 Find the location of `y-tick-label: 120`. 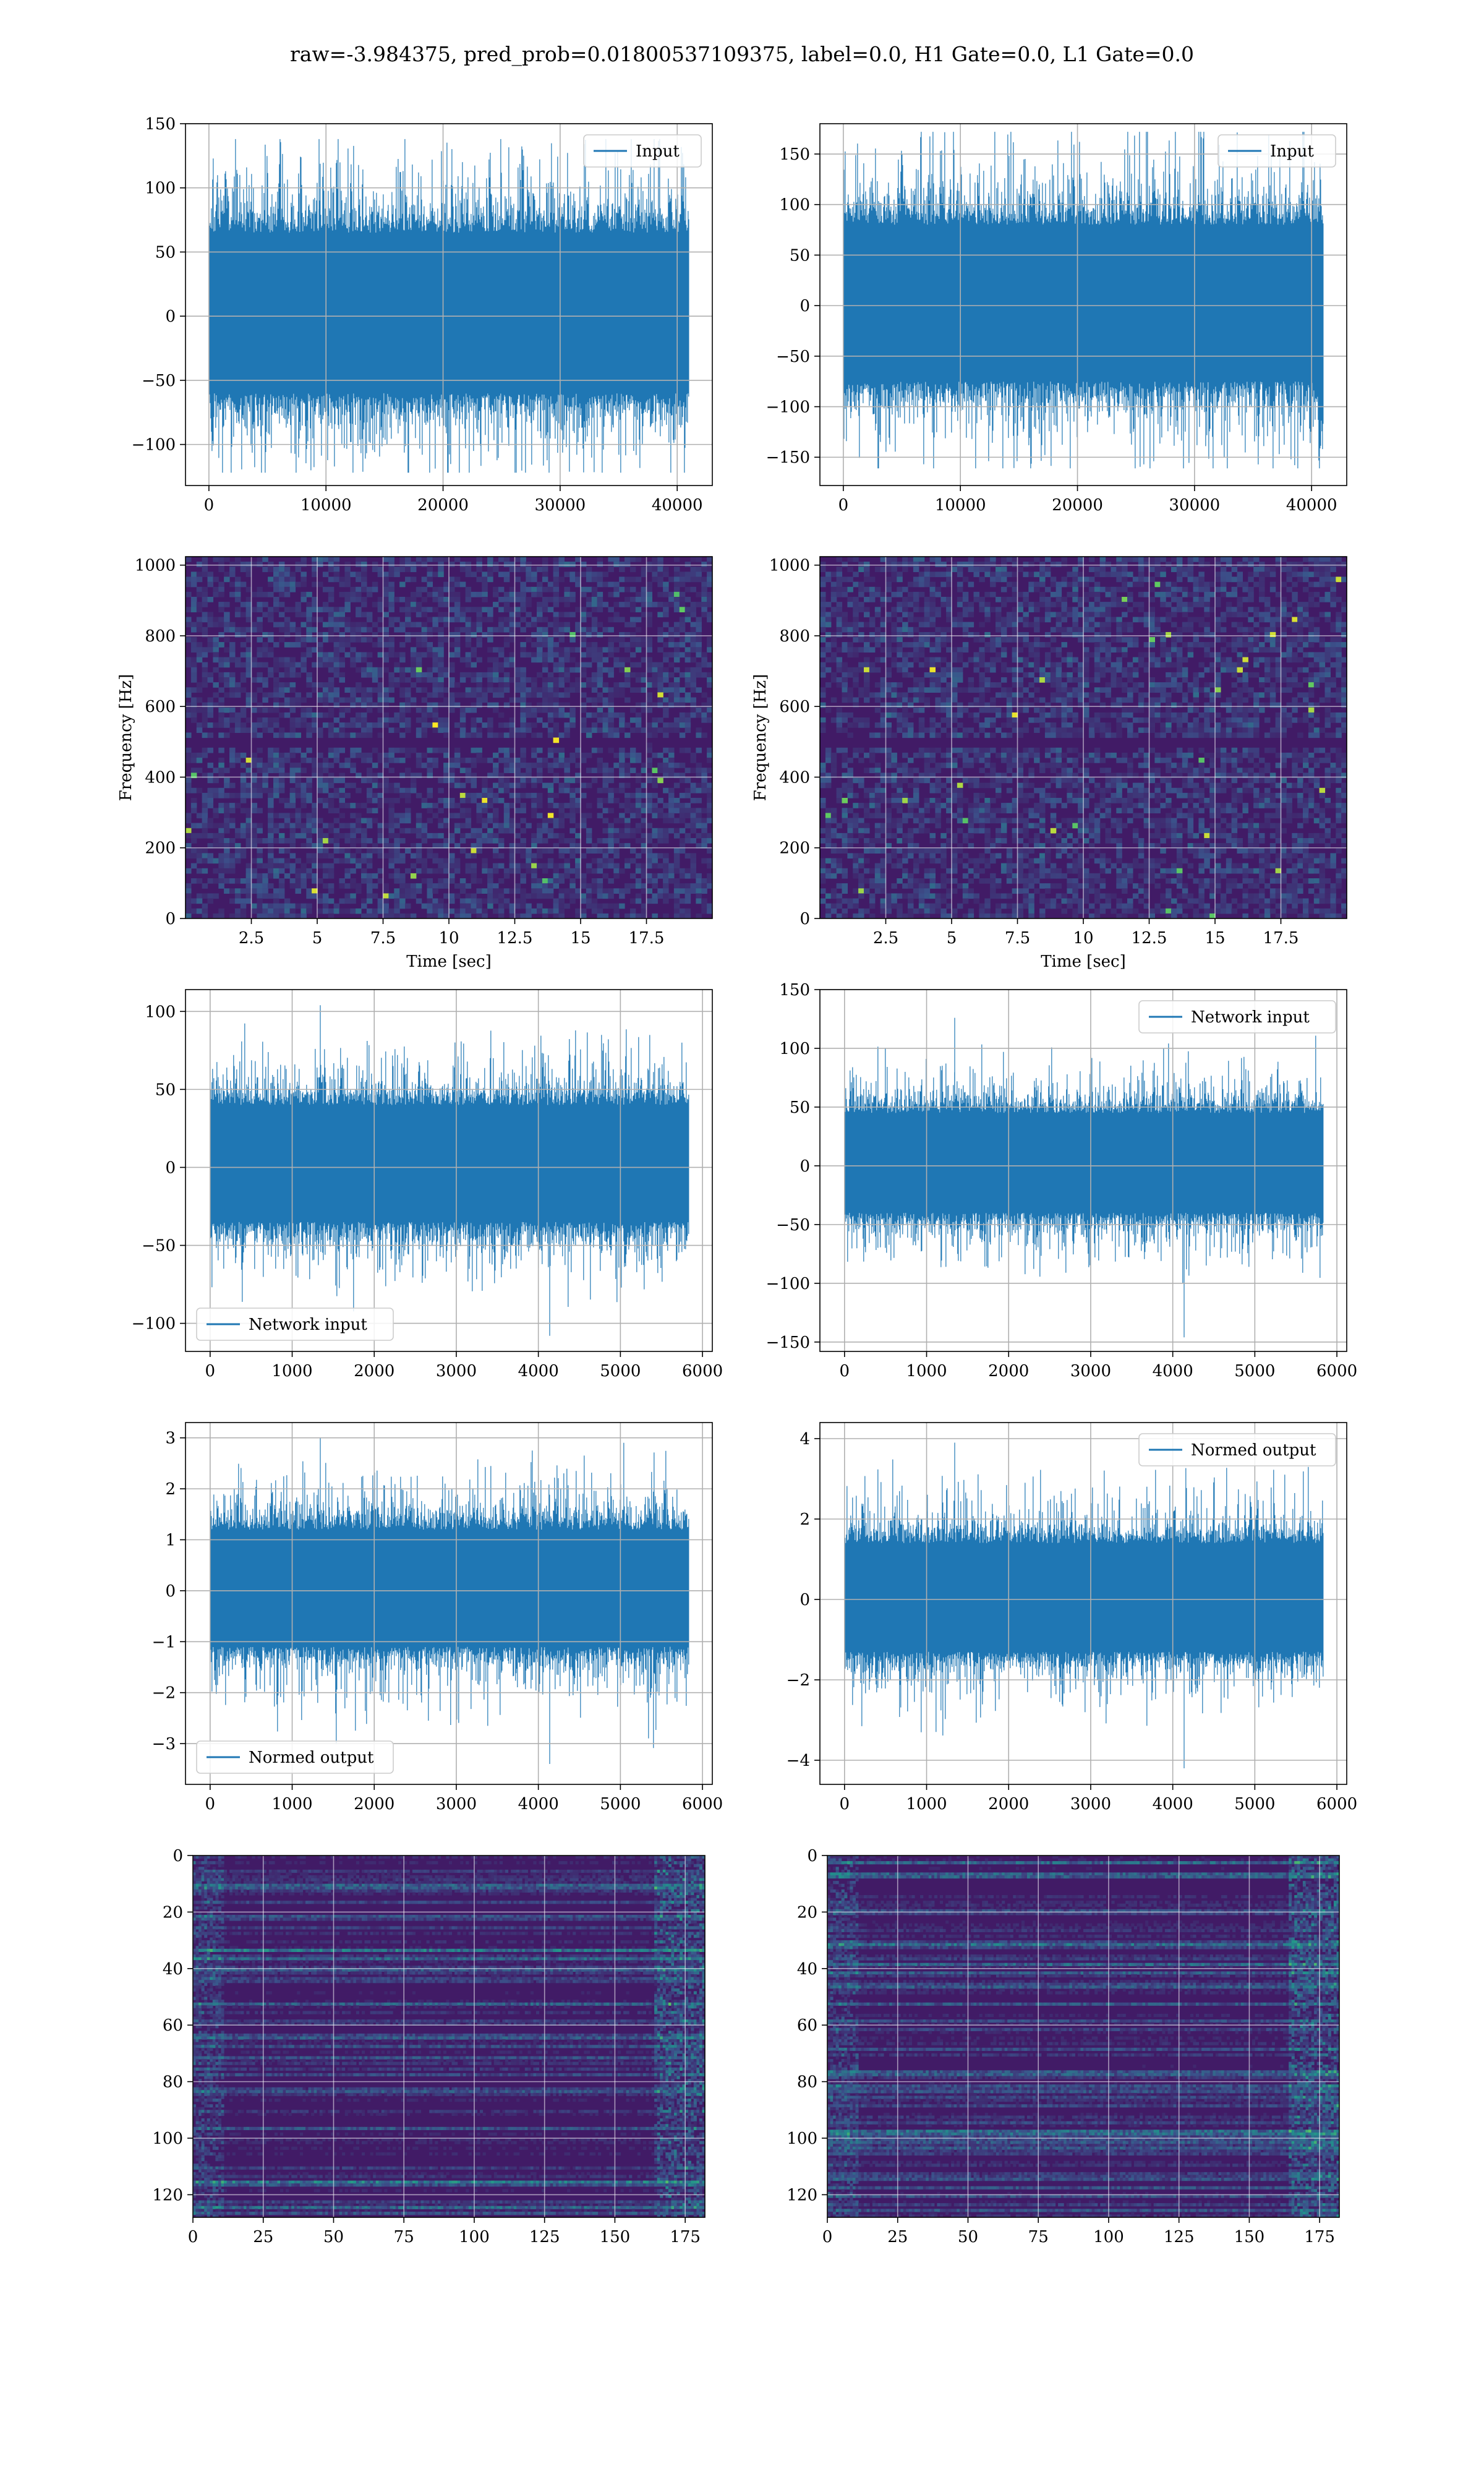

y-tick-label: 120 is located at coordinates (802, 2195).